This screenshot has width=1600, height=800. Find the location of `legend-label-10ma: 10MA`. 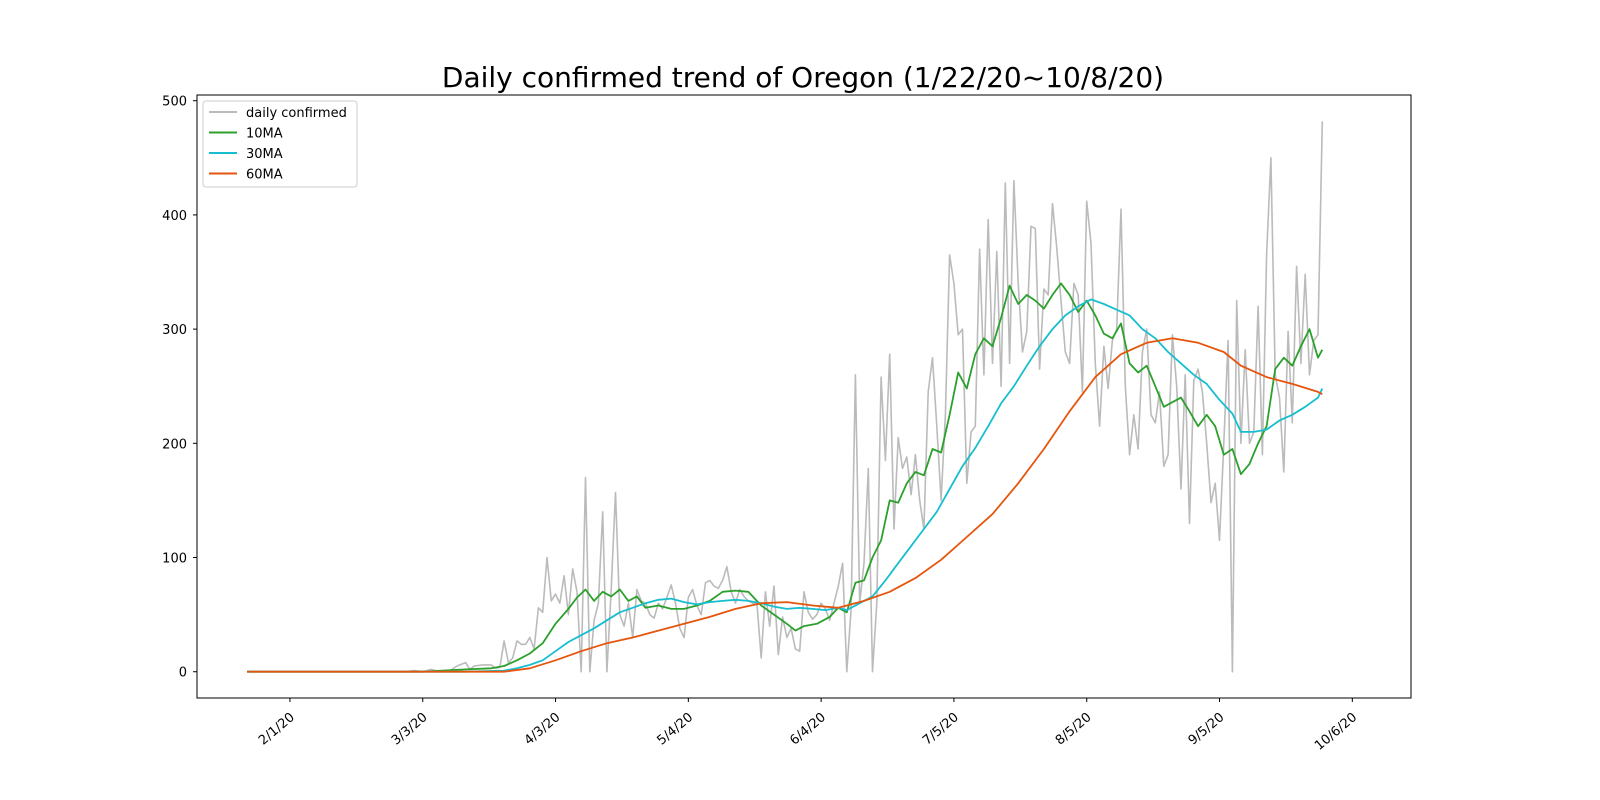

legend-label-10ma: 10MA is located at coordinates (264, 134).